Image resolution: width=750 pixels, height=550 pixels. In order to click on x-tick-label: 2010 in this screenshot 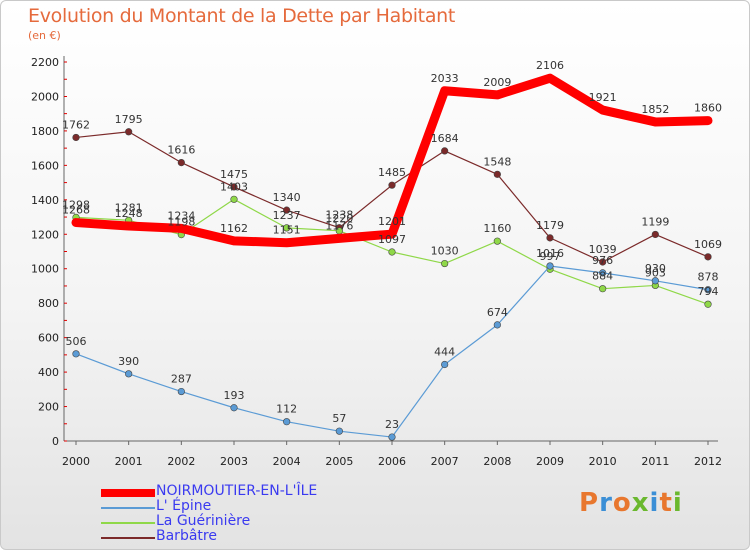, I will do `click(603, 461)`.